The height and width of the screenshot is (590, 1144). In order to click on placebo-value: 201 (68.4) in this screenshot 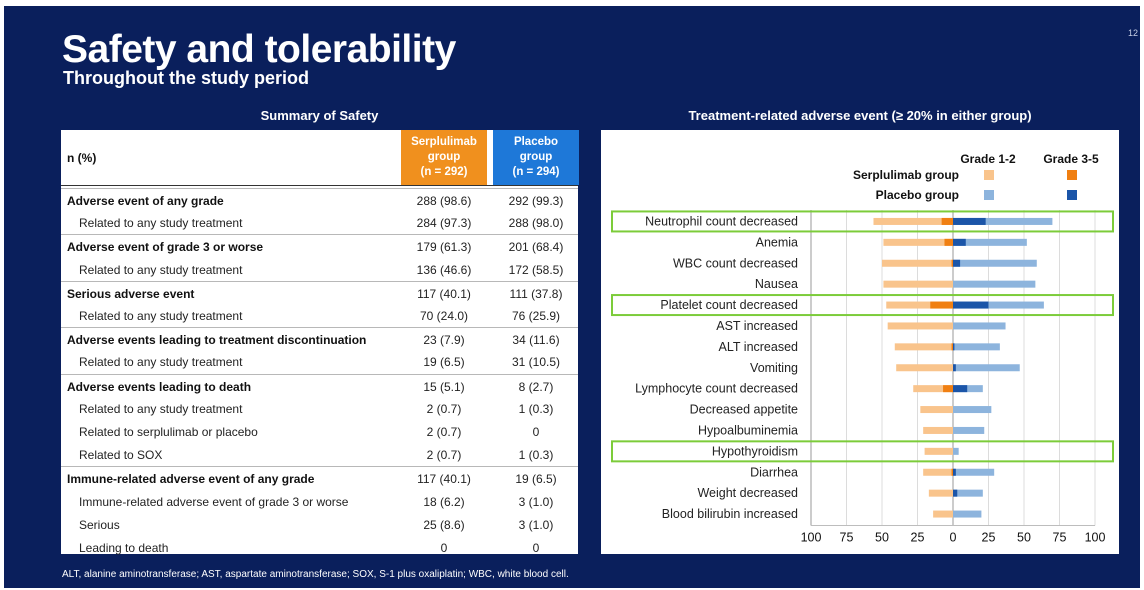, I will do `click(536, 247)`.